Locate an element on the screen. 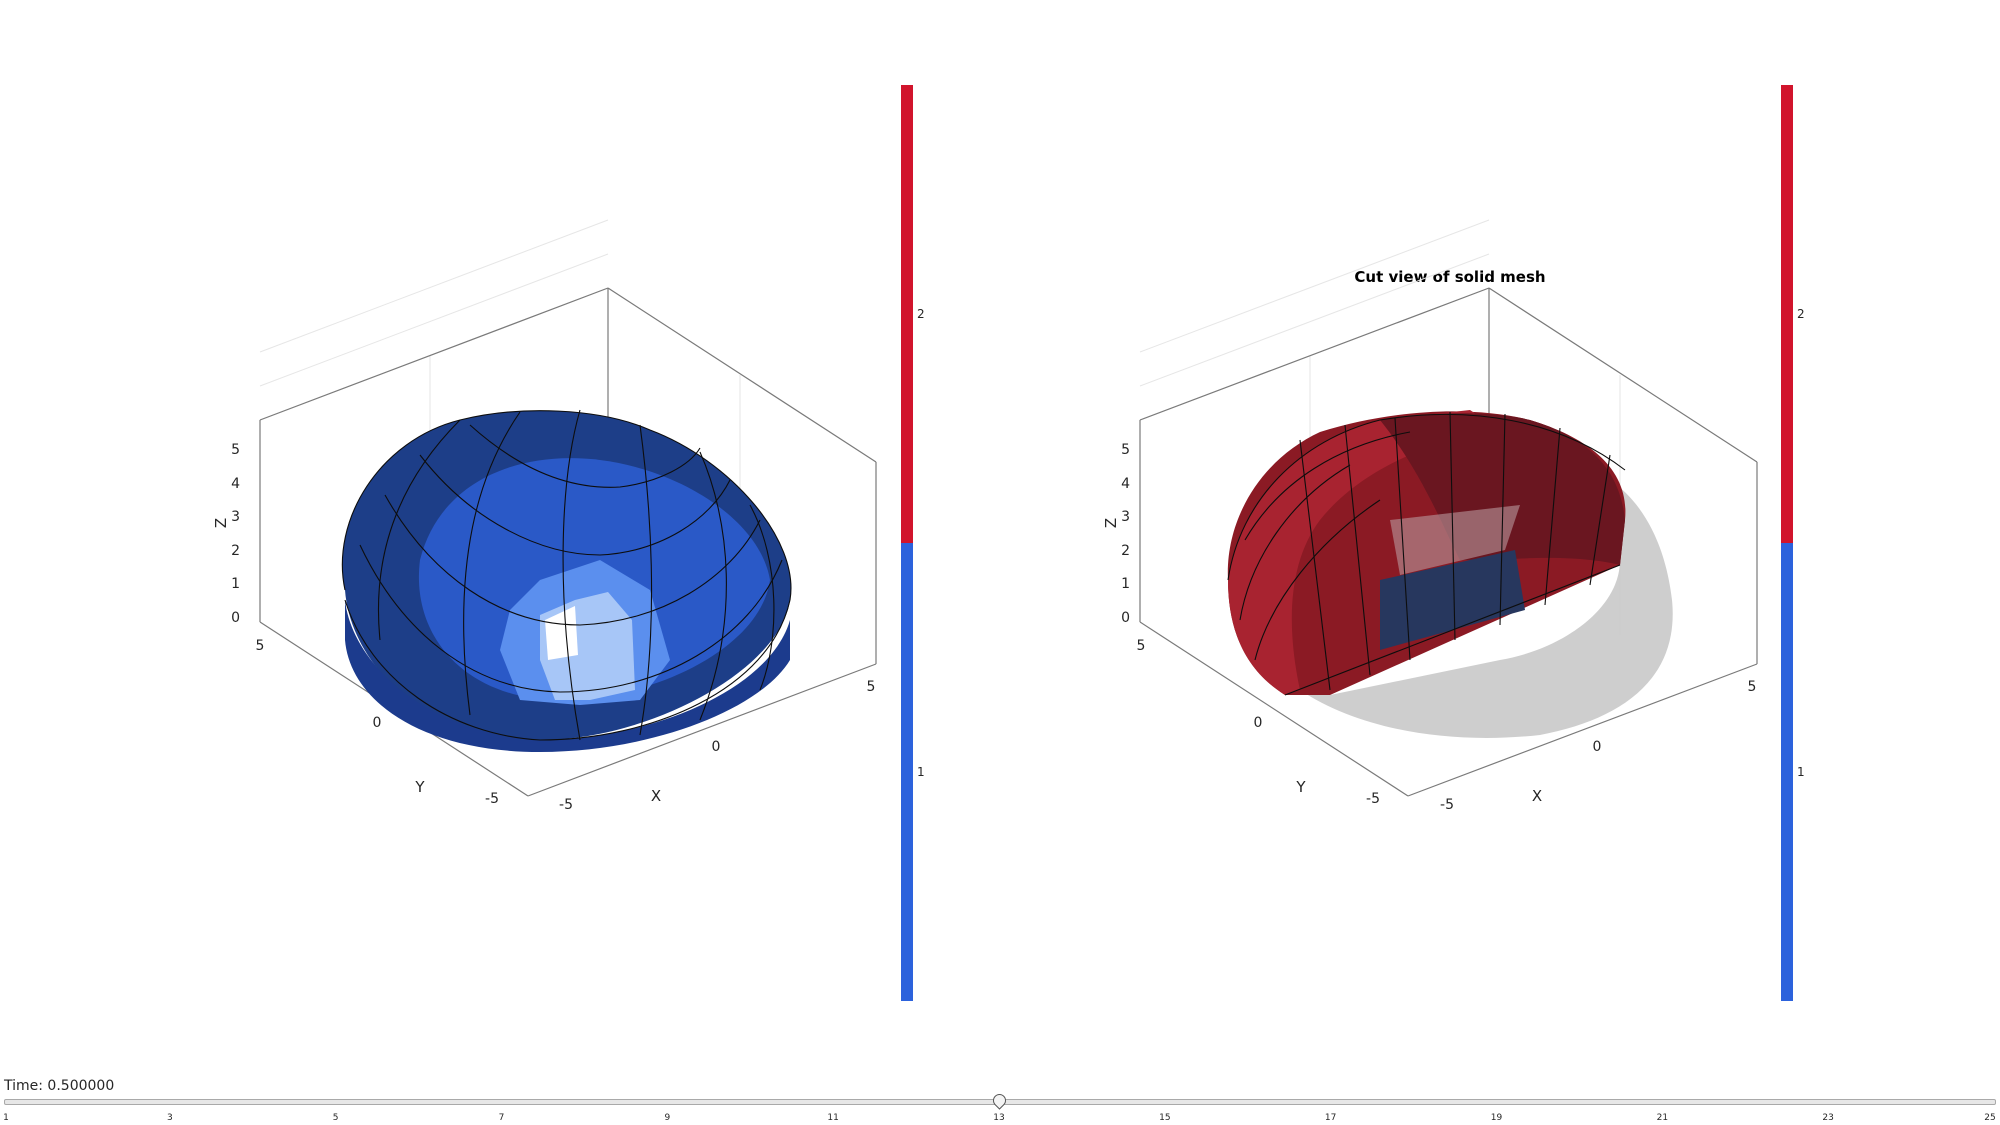  left-dome-surface is located at coordinates (566, 580).